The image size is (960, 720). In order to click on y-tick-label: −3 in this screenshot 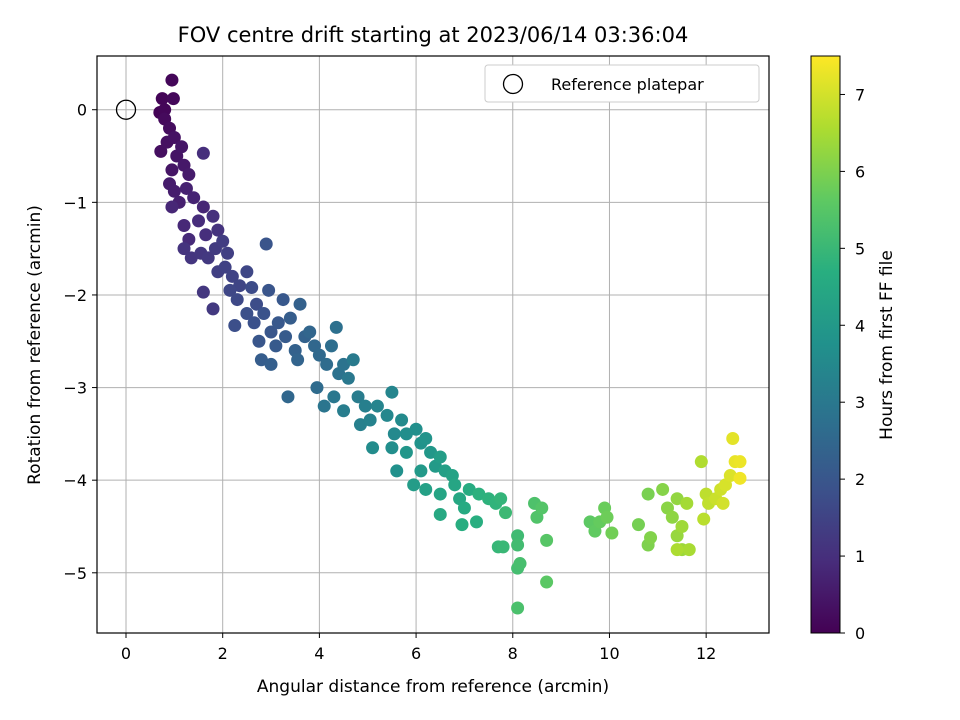, I will do `click(75, 388)`.